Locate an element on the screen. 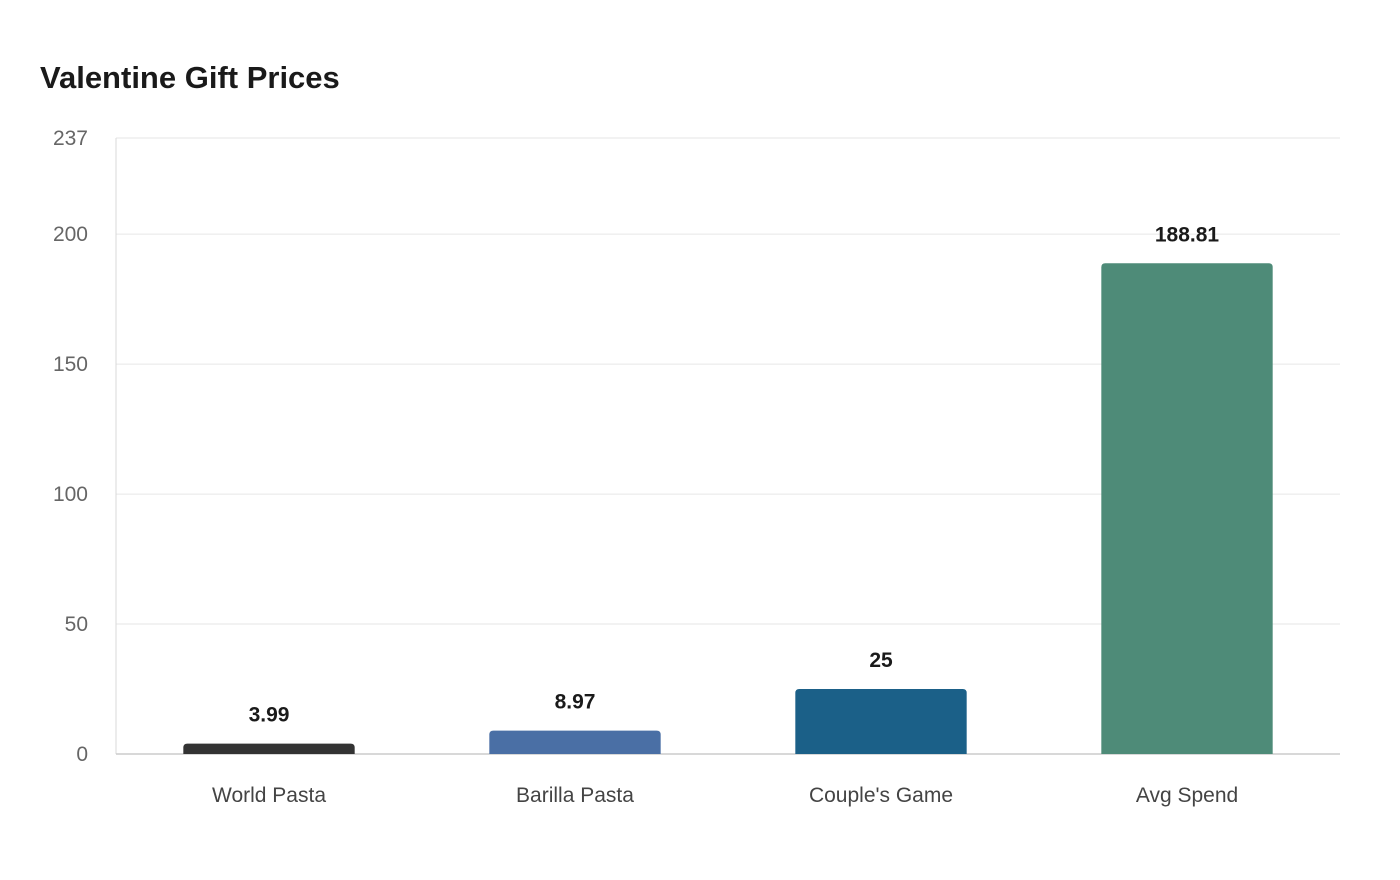  value-label: 25 is located at coordinates (881, 660).